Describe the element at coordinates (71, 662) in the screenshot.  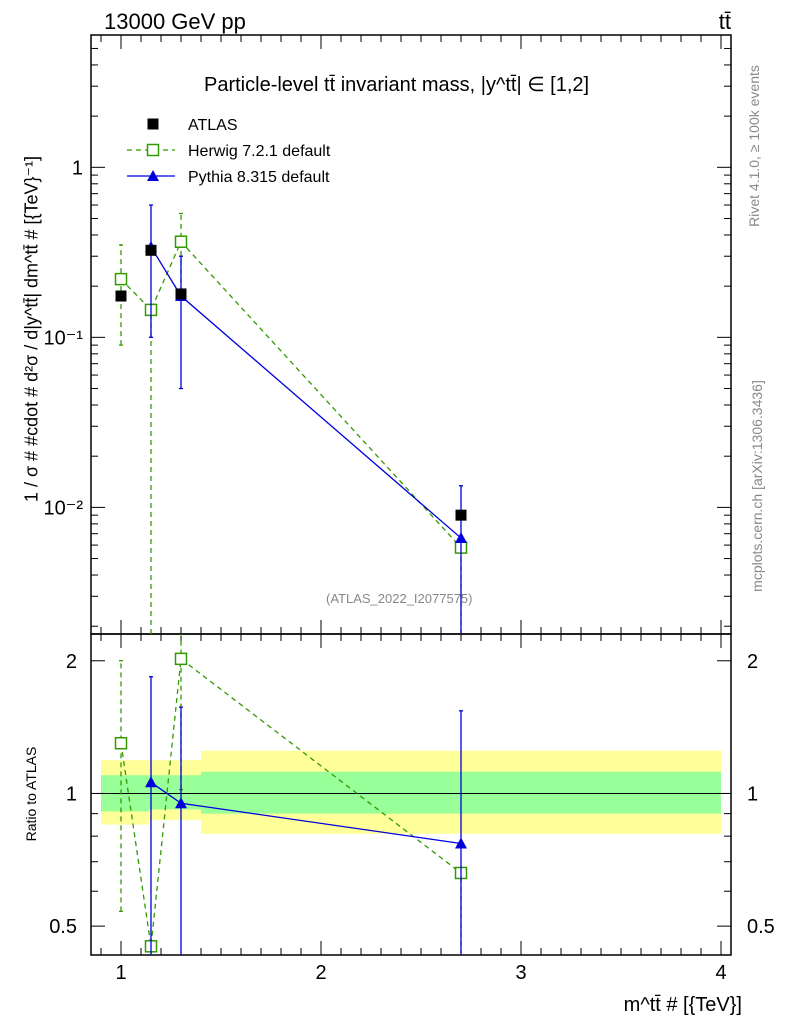
I see `ratio-y-tick-label-left: 2` at that location.